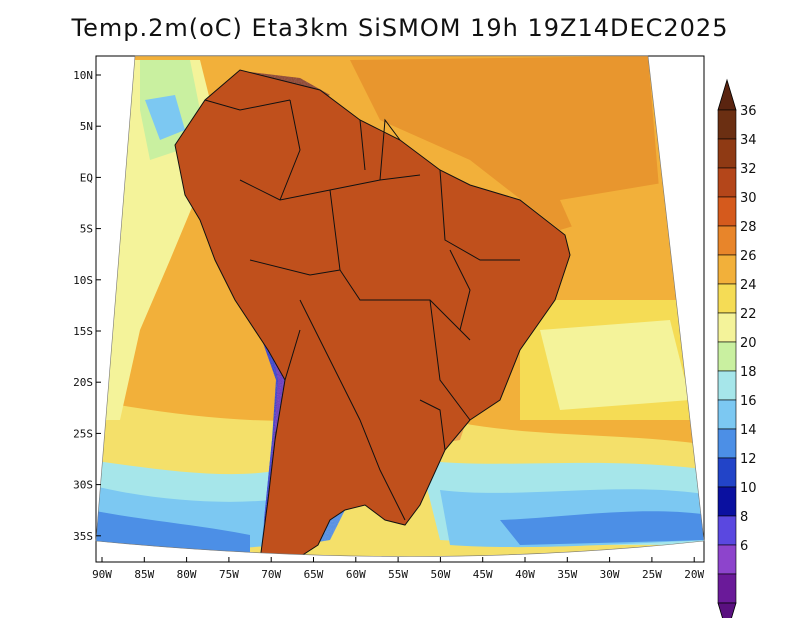  Describe the element at coordinates (748, 285) in the screenshot. I see `colorbar-label: 24` at that location.